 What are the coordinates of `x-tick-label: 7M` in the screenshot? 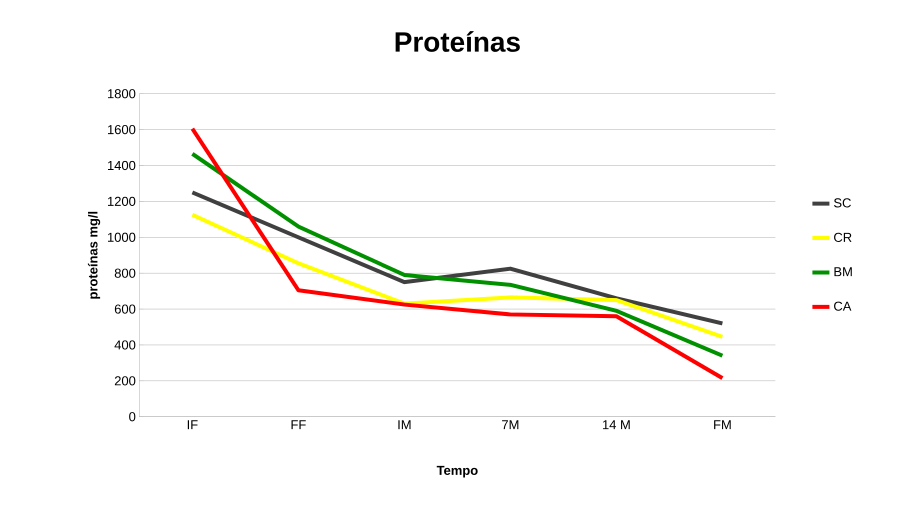 It's located at (510, 424).